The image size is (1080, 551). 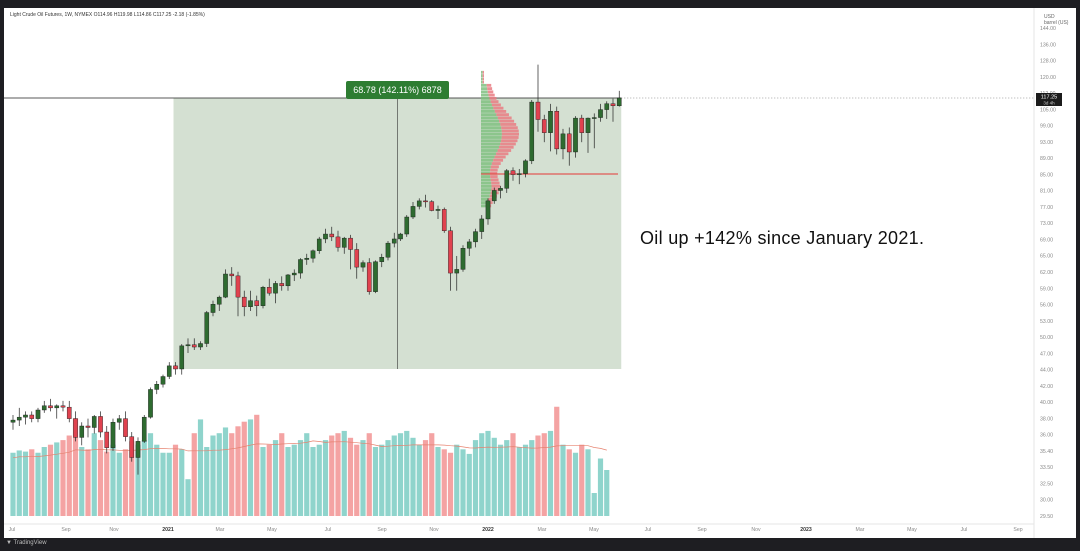 I want to click on price-tick-label: 81.00, so click(x=1046, y=192).